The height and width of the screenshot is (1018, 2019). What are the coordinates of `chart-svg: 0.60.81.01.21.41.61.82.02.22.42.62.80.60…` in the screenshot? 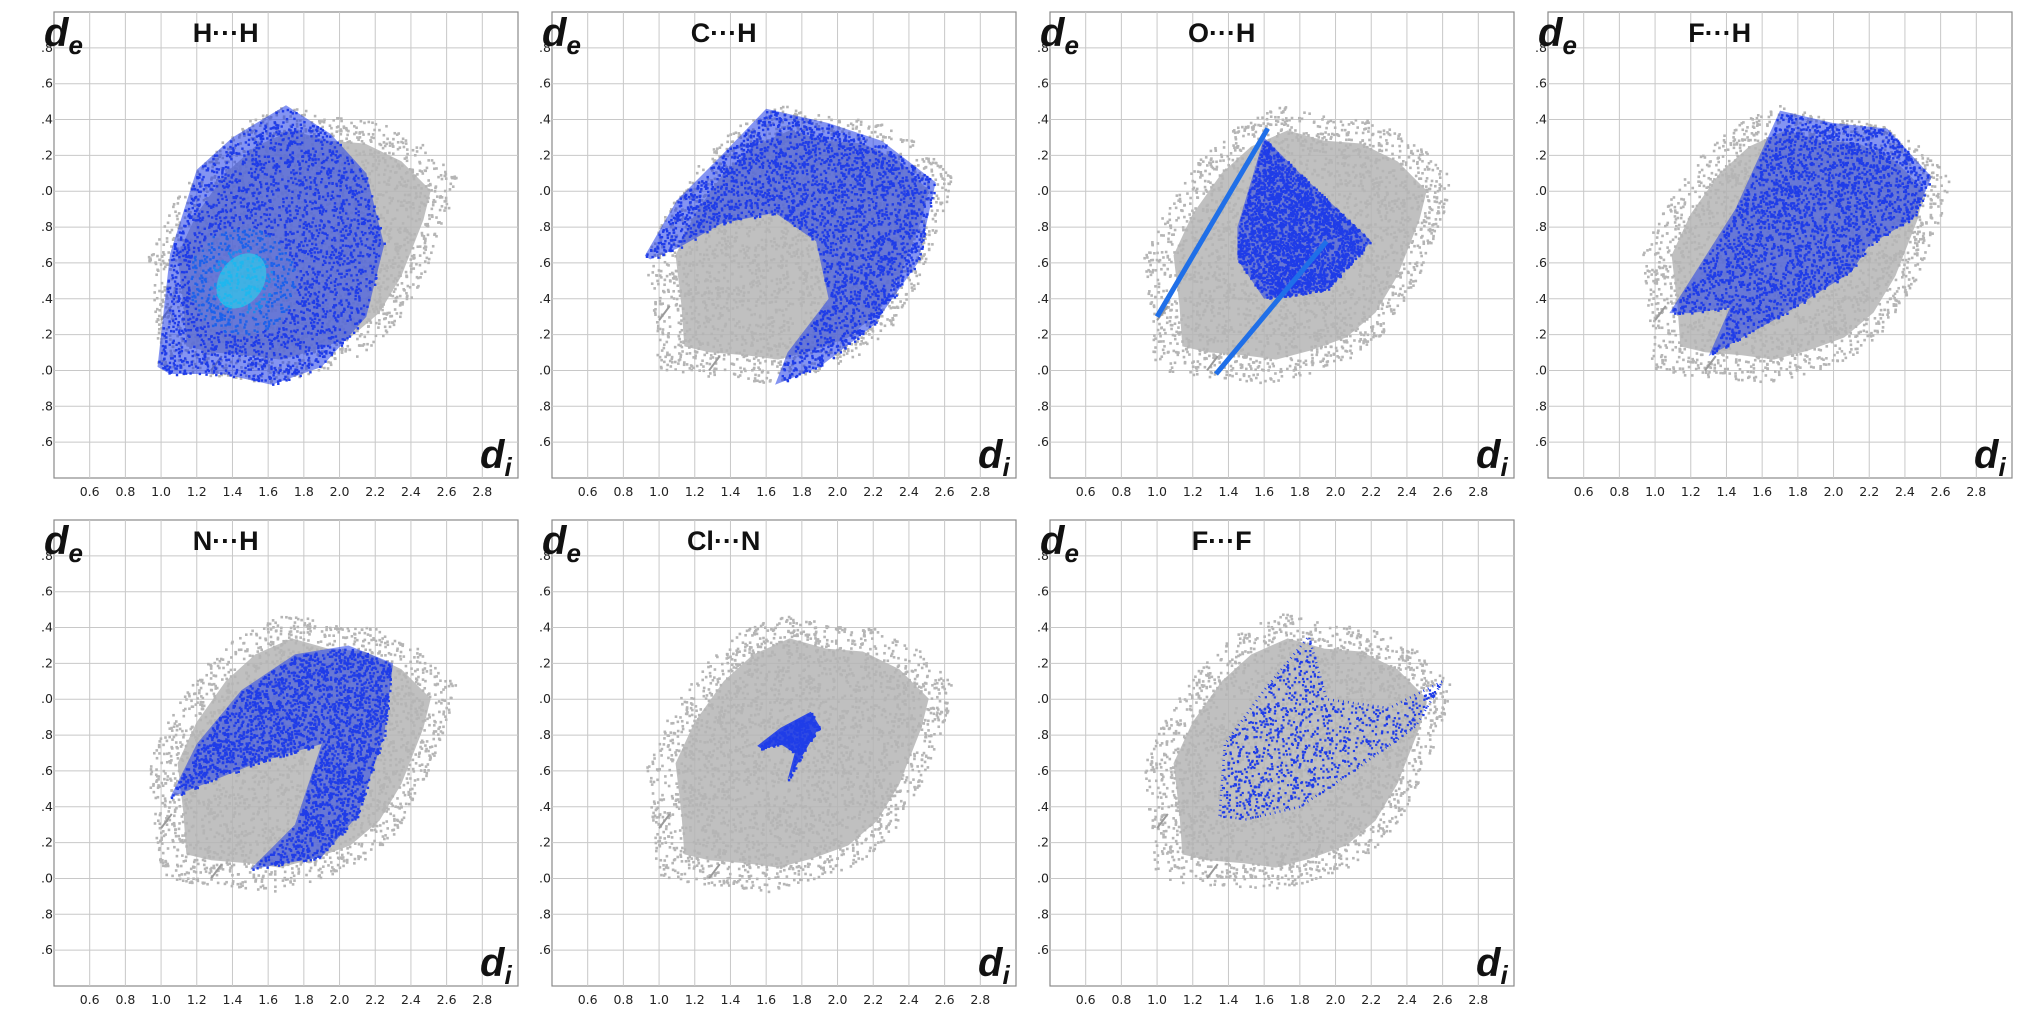 It's located at (280, 255).